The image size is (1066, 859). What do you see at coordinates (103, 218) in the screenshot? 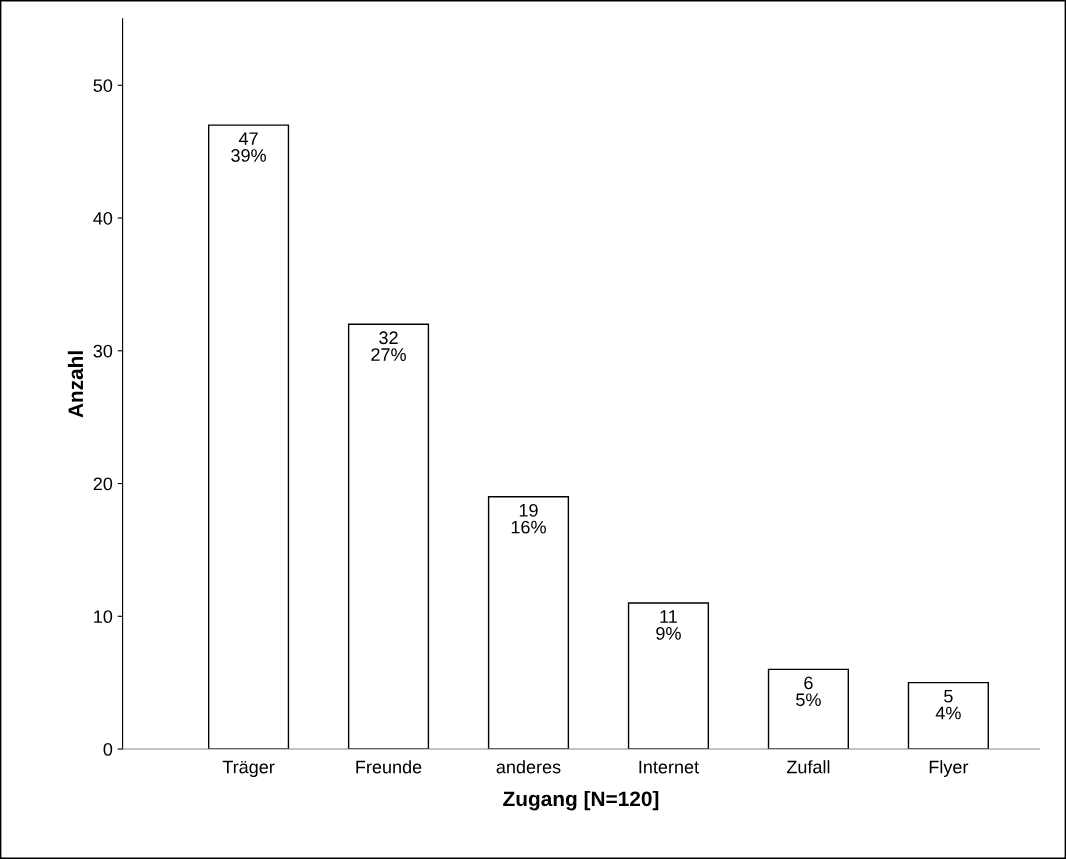
I see `y-tick-label: 40` at bounding box center [103, 218].